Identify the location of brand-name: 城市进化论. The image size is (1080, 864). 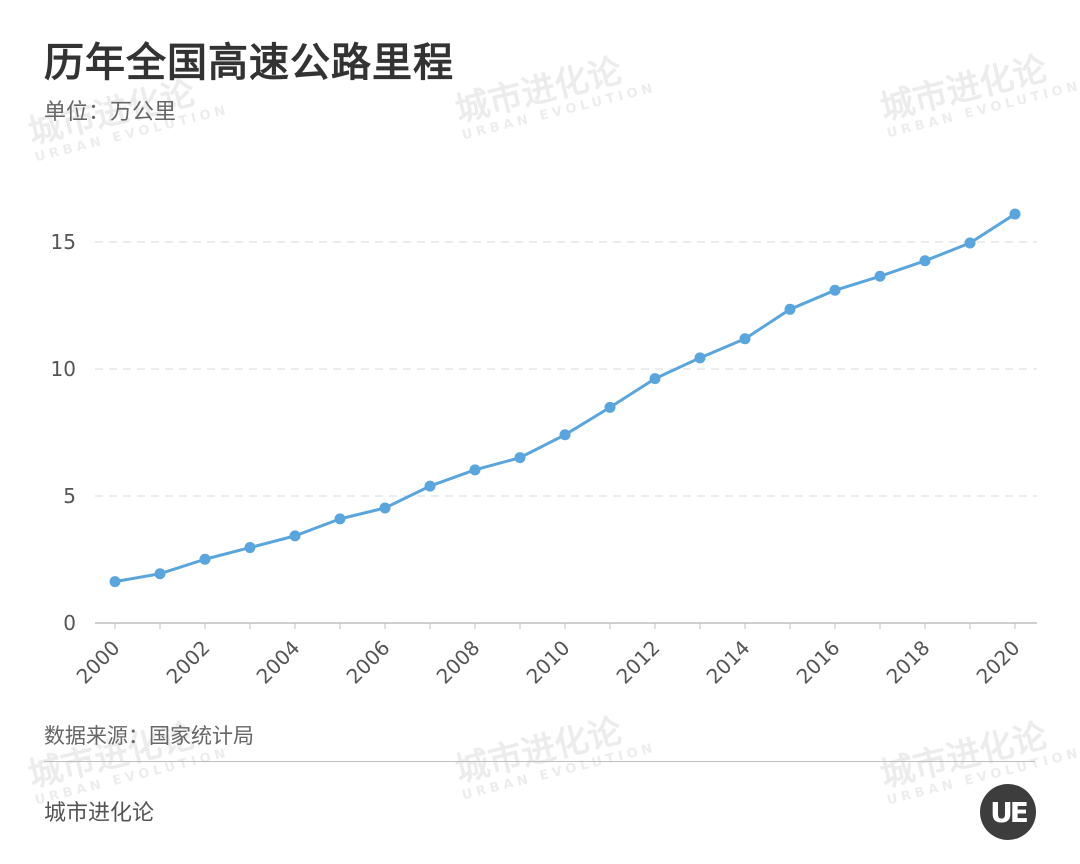
(99, 813).